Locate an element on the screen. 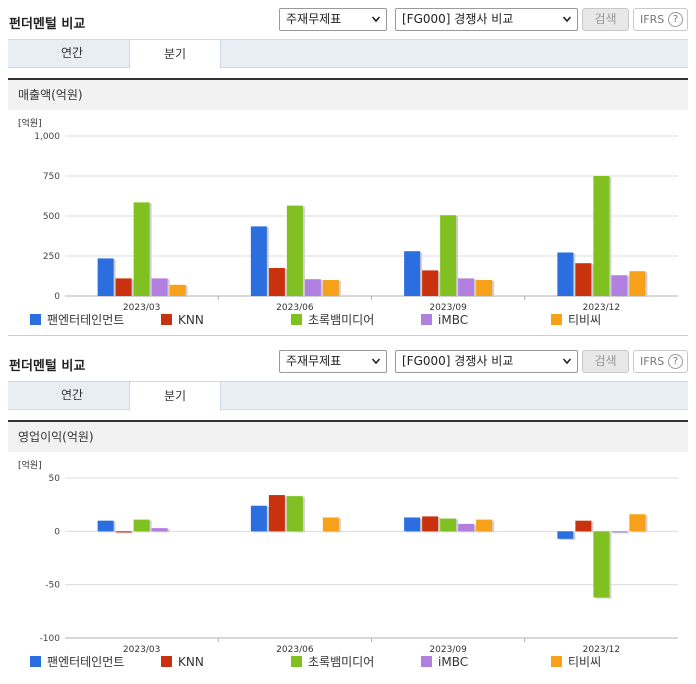 This screenshot has width=696, height=684. x-tick-label: 2023/06 is located at coordinates (295, 649).